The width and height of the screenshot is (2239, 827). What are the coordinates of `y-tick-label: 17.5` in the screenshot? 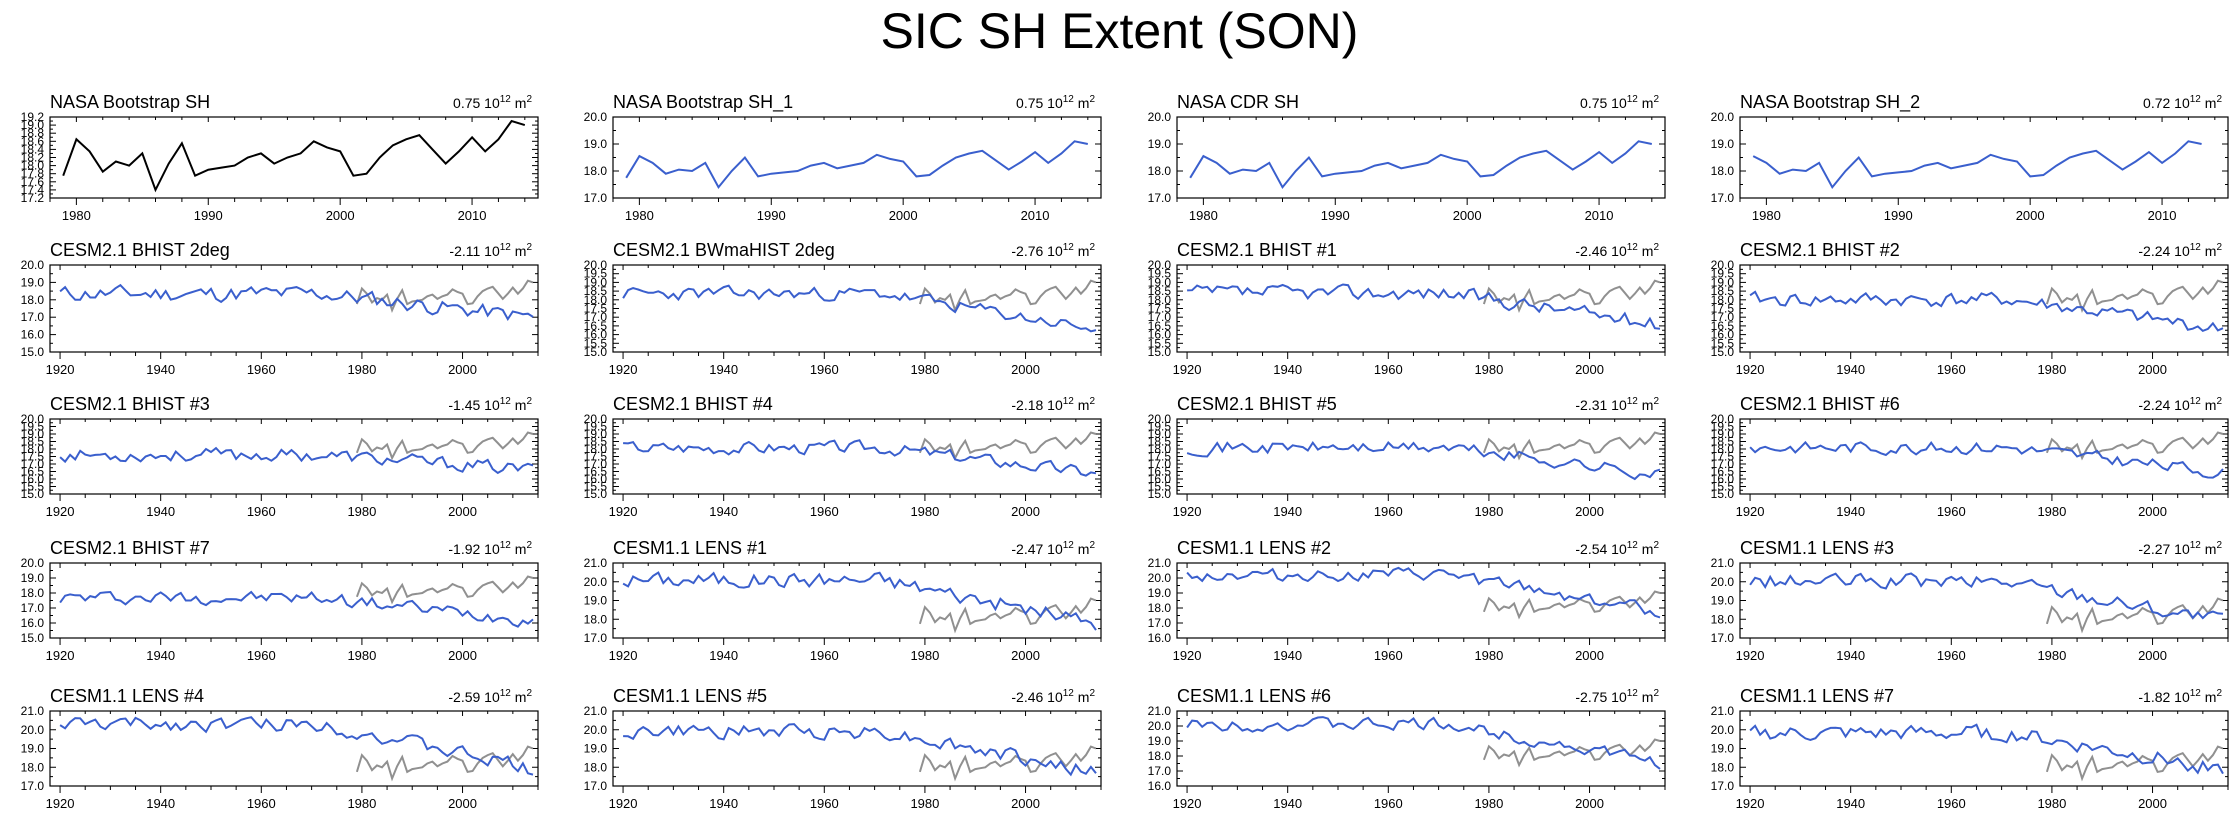 It's located at (596, 457).